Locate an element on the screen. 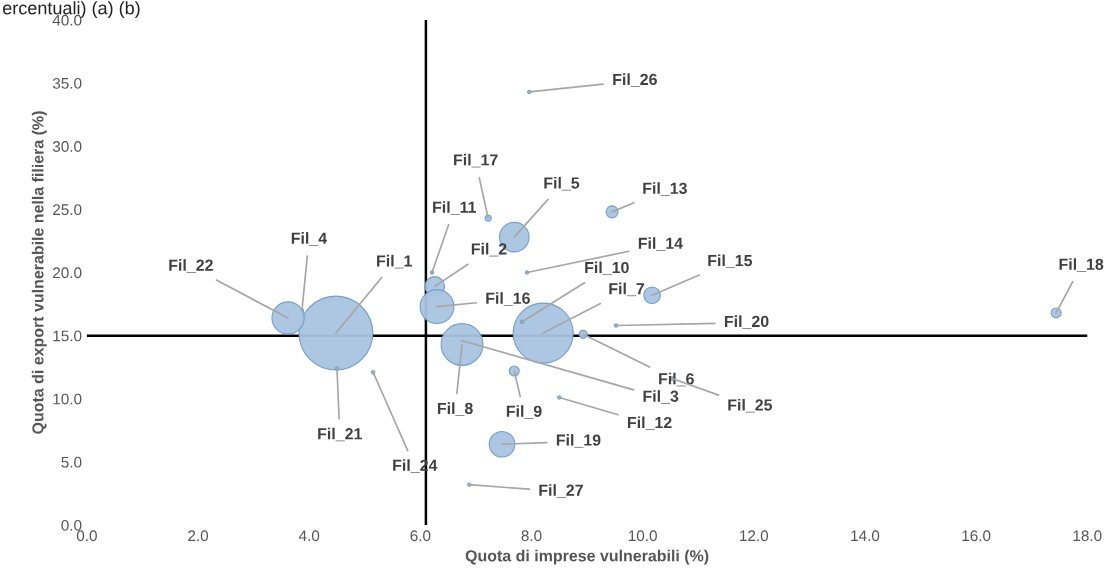 Image resolution: width=1114 pixels, height=586 pixels. annotation: Fil_6 is located at coordinates (676, 379).